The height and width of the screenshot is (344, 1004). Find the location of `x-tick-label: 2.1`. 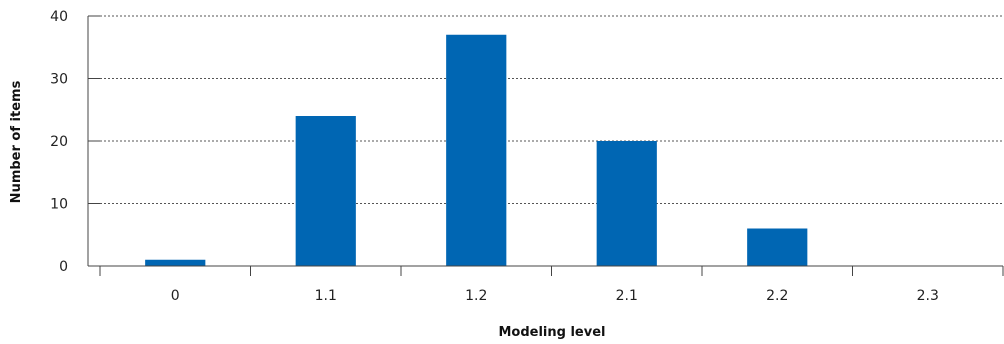

x-tick-label: 2.1 is located at coordinates (627, 296).